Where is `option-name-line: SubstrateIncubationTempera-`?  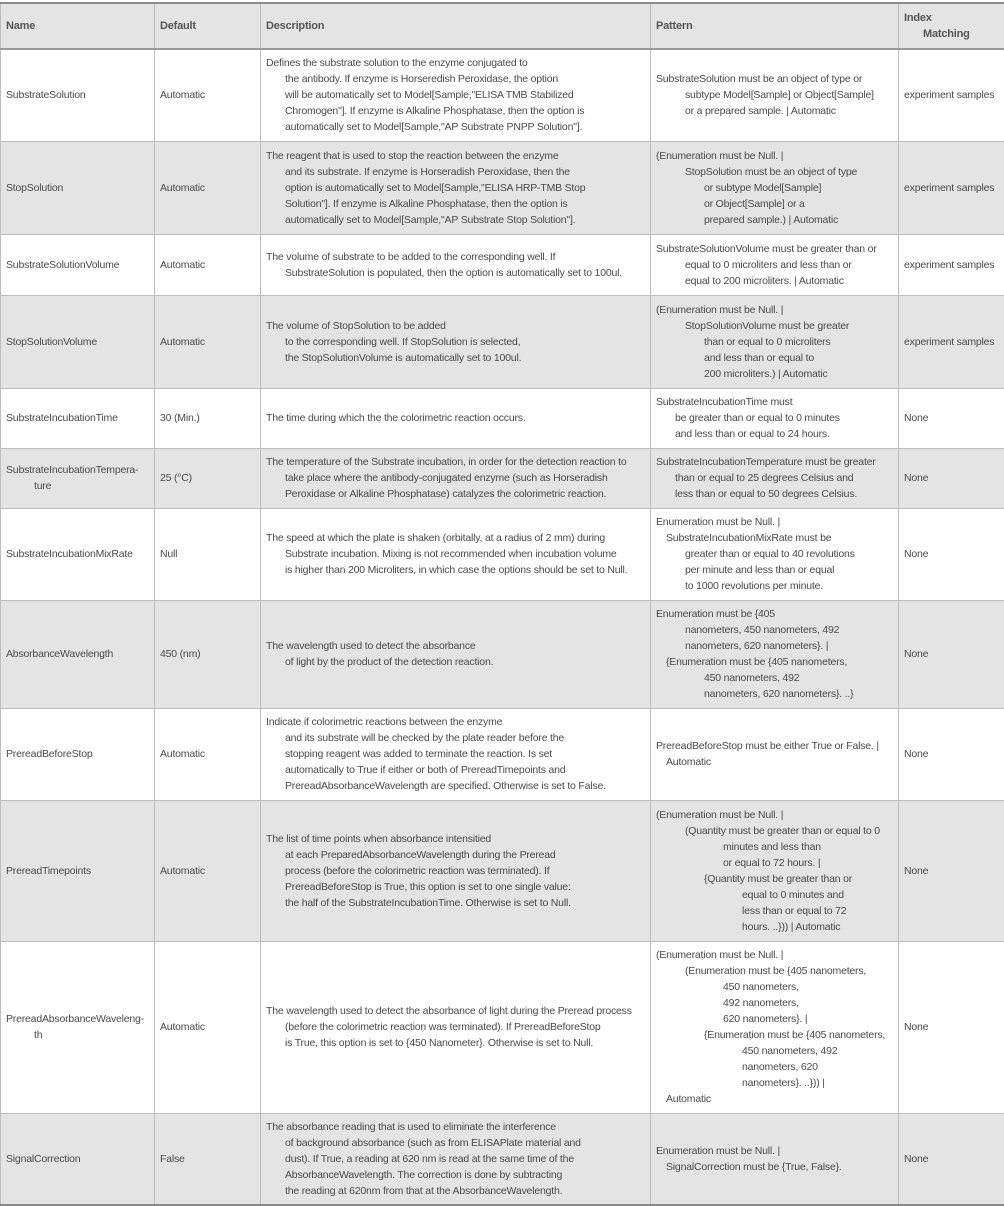
option-name-line: SubstrateIncubationTempera- is located at coordinates (77, 470).